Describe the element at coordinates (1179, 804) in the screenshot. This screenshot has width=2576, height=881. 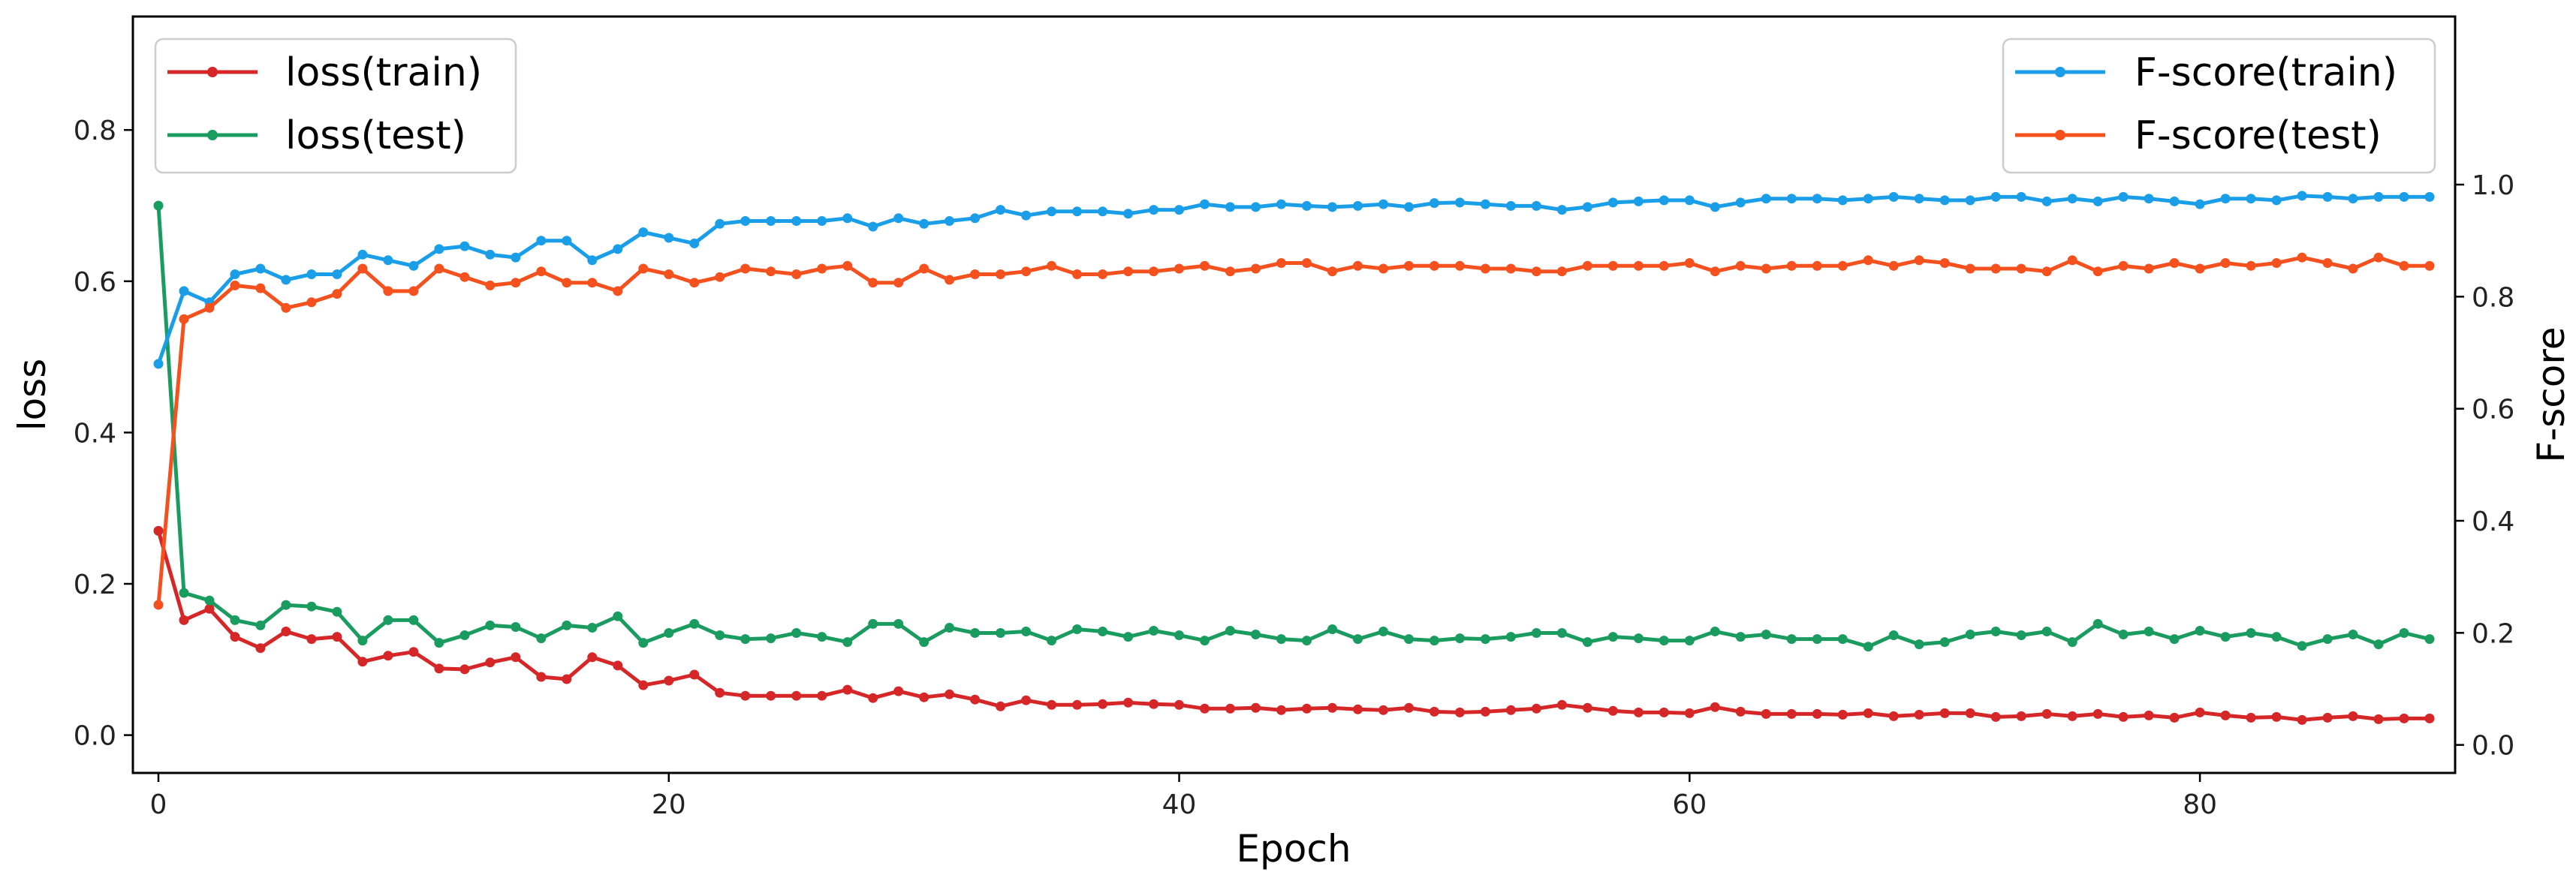
I see `x-tick-label: 40` at that location.